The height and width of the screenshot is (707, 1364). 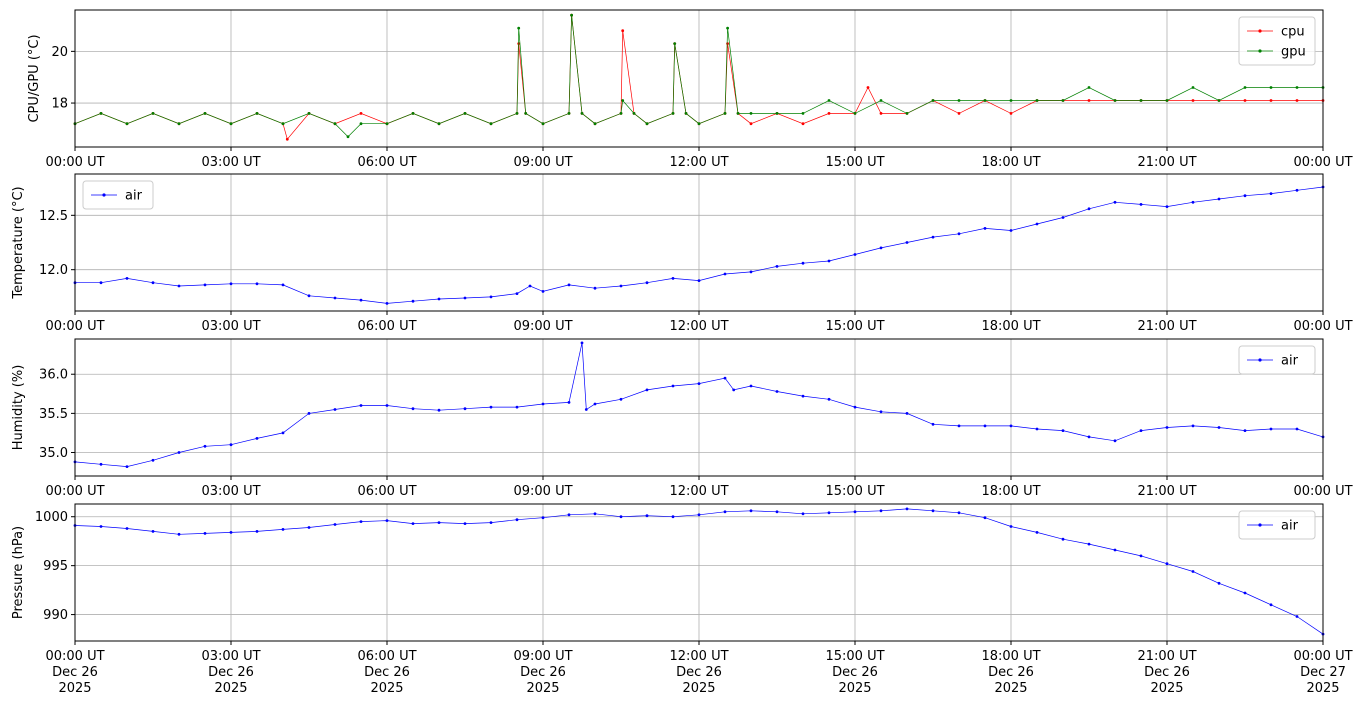 What do you see at coordinates (1260, 51) in the screenshot?
I see `legend-marker` at bounding box center [1260, 51].